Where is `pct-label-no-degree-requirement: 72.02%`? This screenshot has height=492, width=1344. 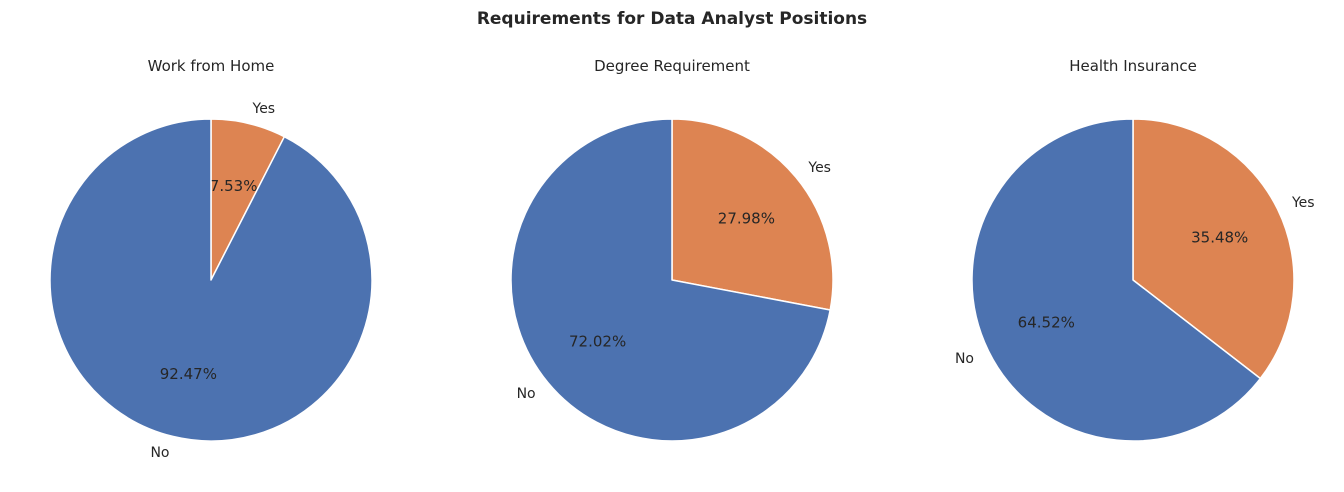 pct-label-no-degree-requirement: 72.02% is located at coordinates (597, 342).